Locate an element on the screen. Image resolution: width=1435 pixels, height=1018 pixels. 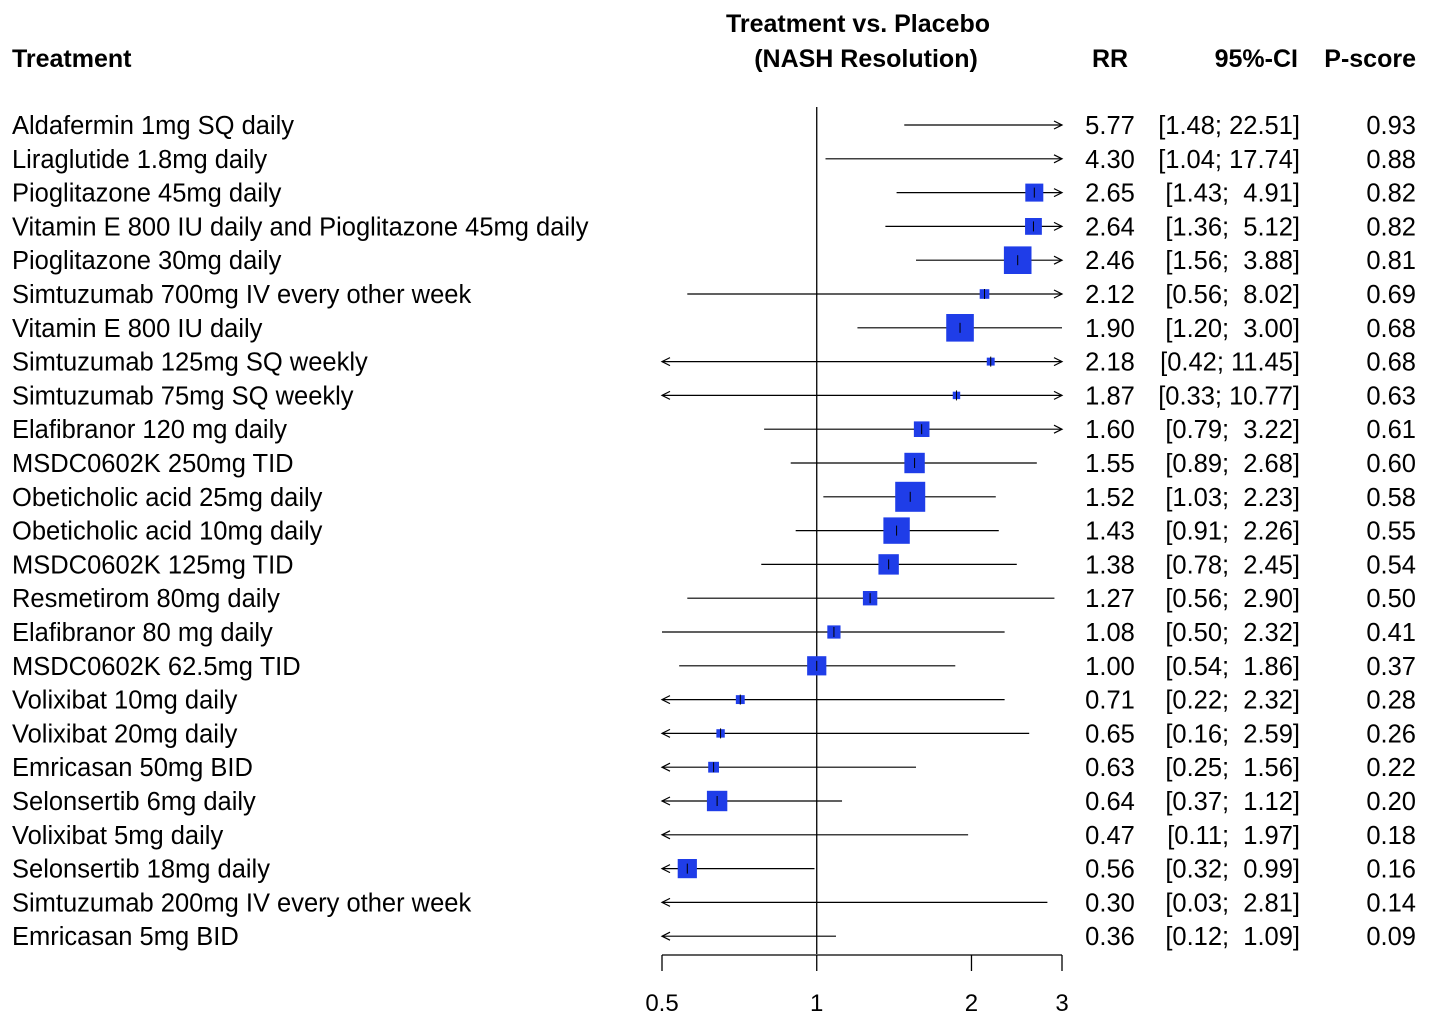
pscore-value: 0.09 is located at coordinates (1391, 937).